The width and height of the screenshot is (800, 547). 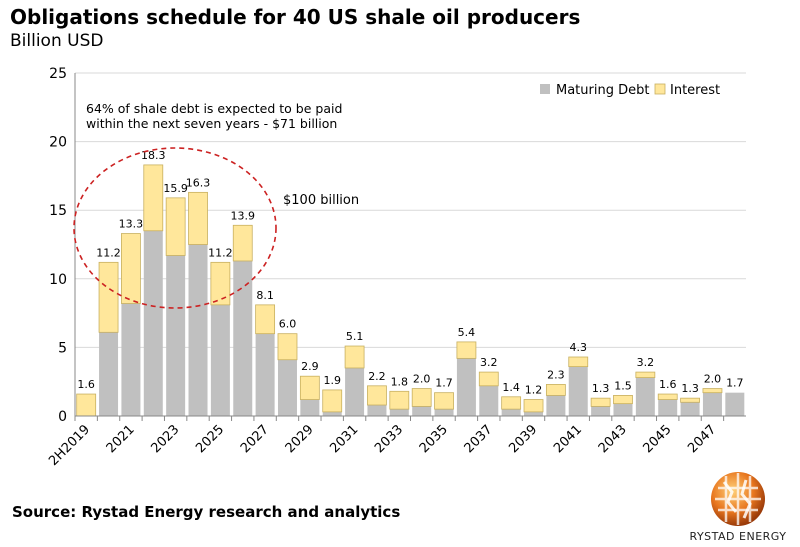 What do you see at coordinates (690, 388) in the screenshot?
I see `data-label: 1.3` at bounding box center [690, 388].